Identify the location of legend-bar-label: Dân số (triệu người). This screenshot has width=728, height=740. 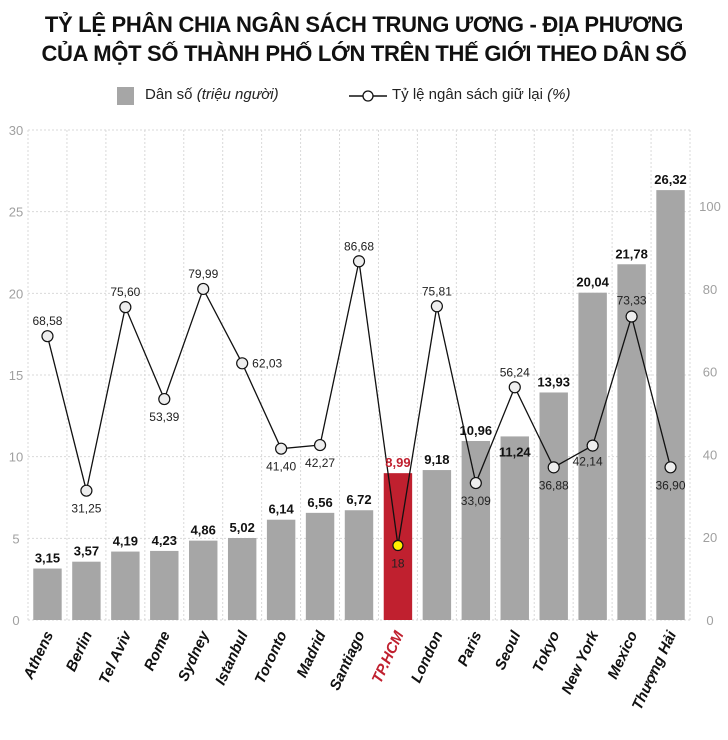
(212, 94).